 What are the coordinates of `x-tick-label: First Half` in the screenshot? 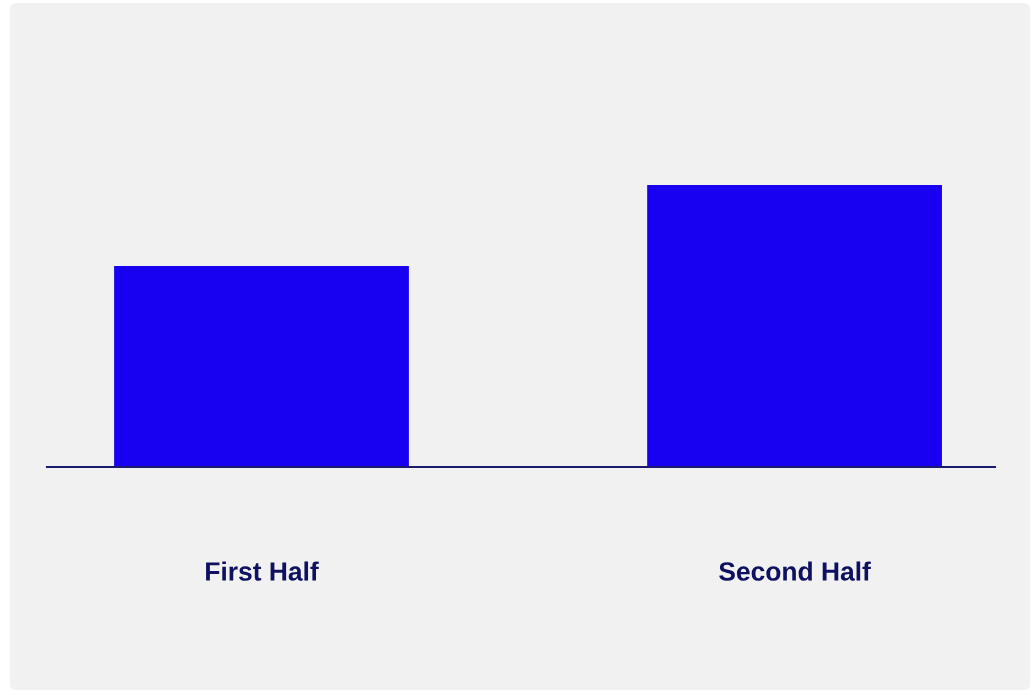 It's located at (262, 571).